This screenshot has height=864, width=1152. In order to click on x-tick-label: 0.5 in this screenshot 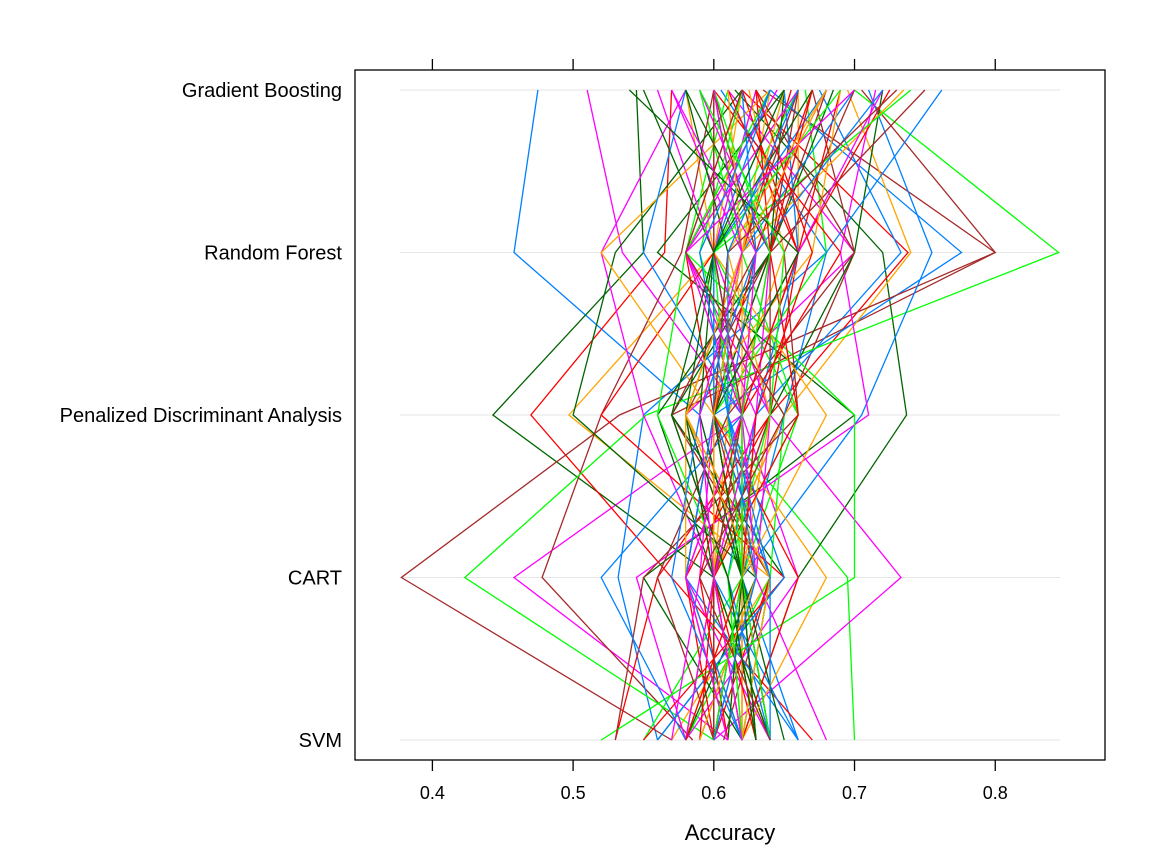, I will do `click(573, 793)`.